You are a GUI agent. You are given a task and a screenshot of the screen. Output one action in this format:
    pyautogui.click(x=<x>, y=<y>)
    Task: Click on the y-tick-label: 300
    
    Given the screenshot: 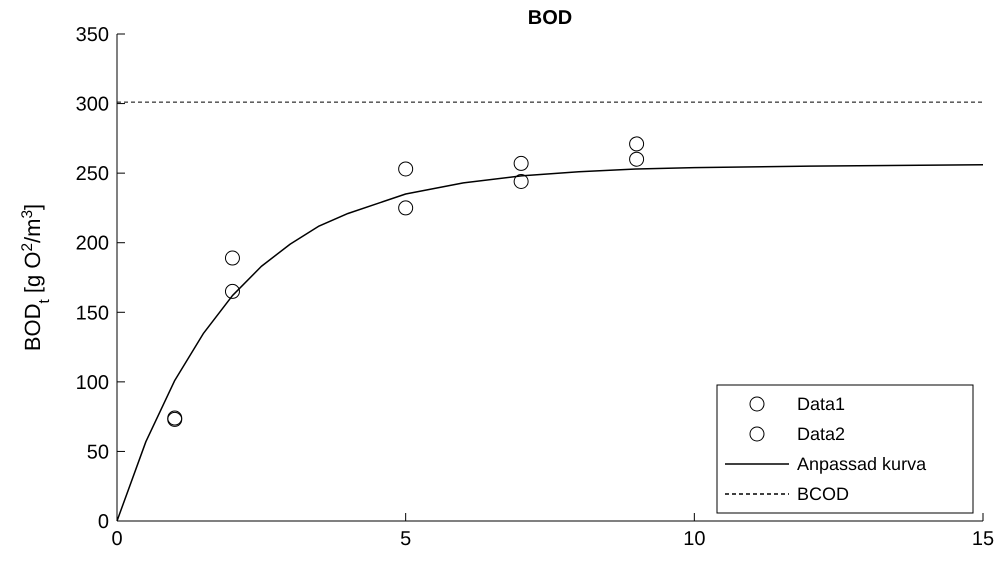 What is the action you would take?
    pyautogui.click(x=92, y=105)
    